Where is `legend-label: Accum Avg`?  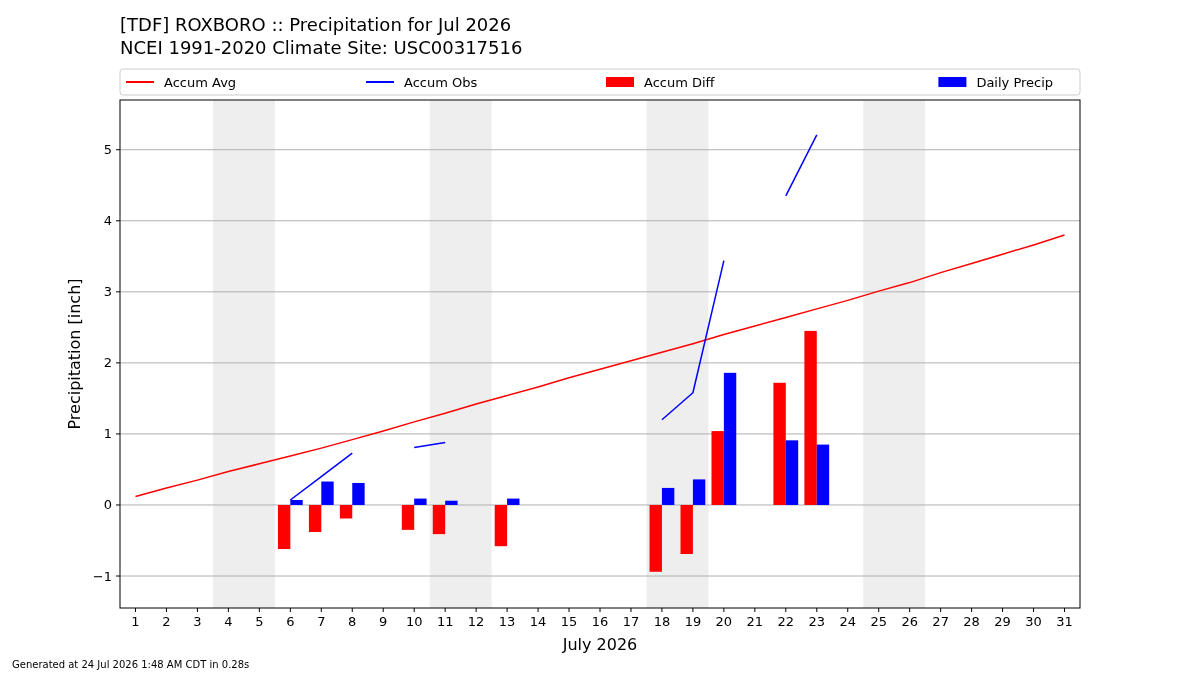
legend-label: Accum Avg is located at coordinates (200, 82).